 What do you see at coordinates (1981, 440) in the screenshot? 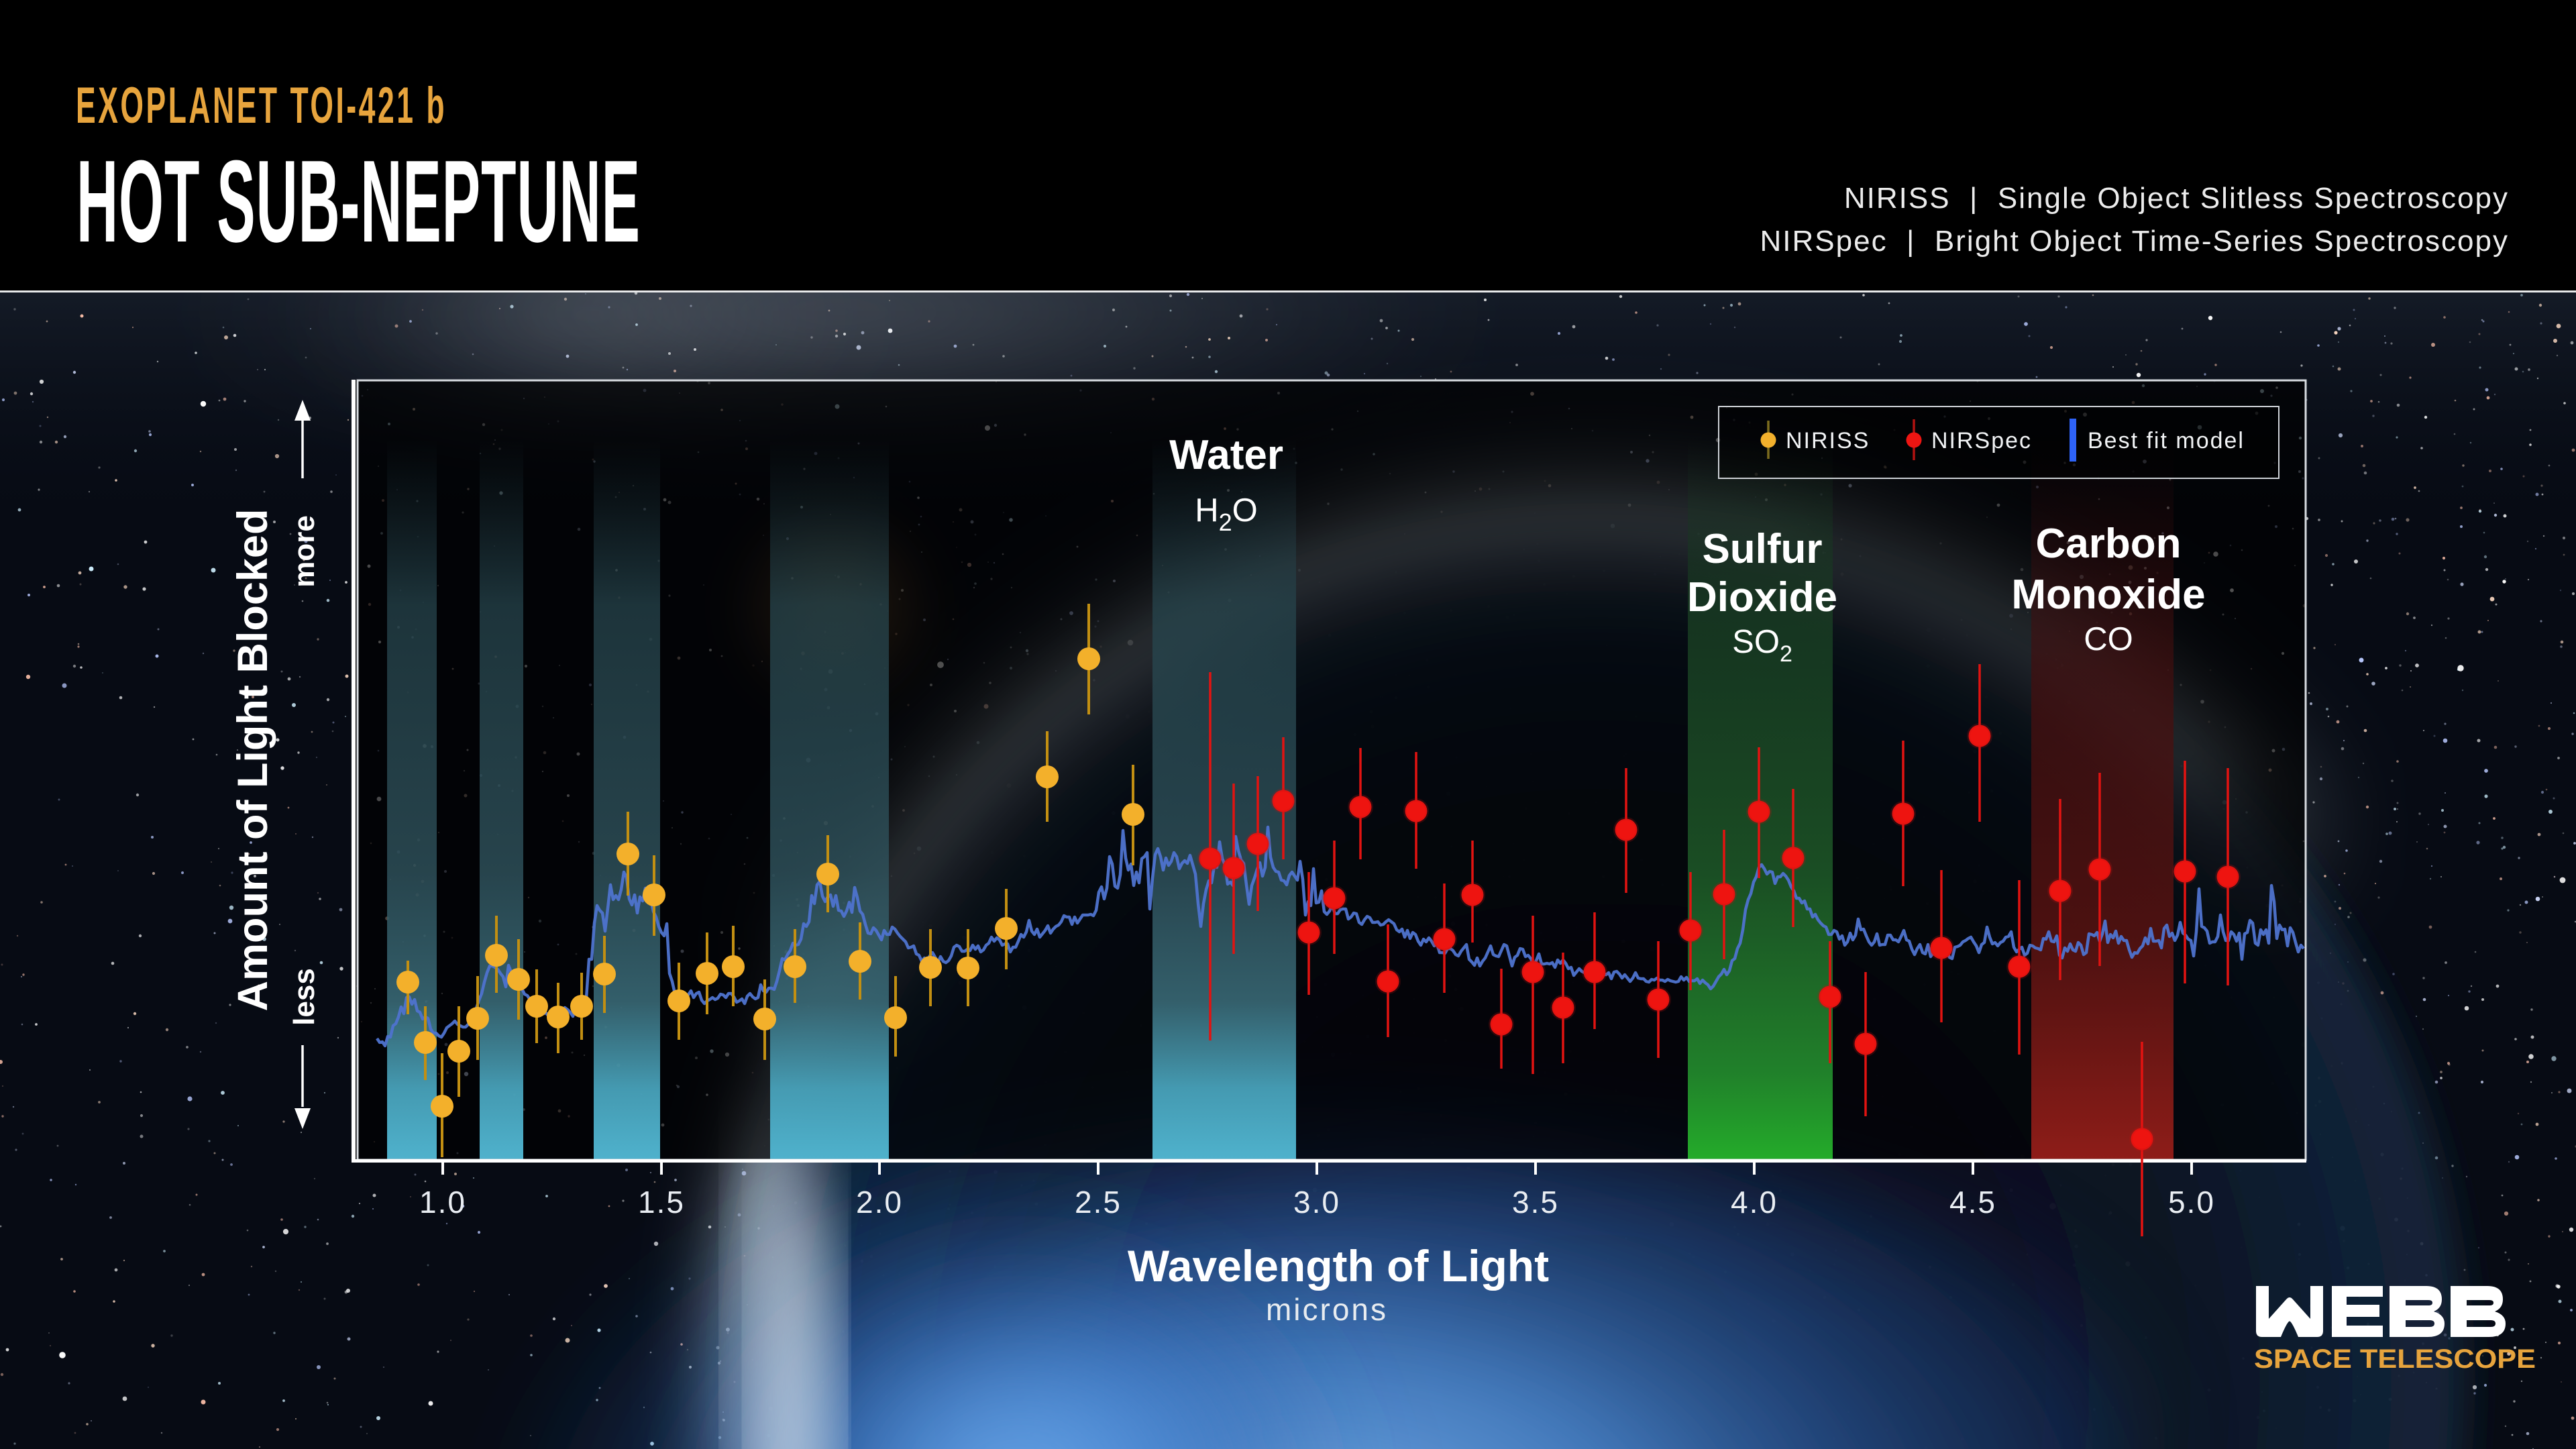
I see `svg-text: NIRSpec` at bounding box center [1981, 440].